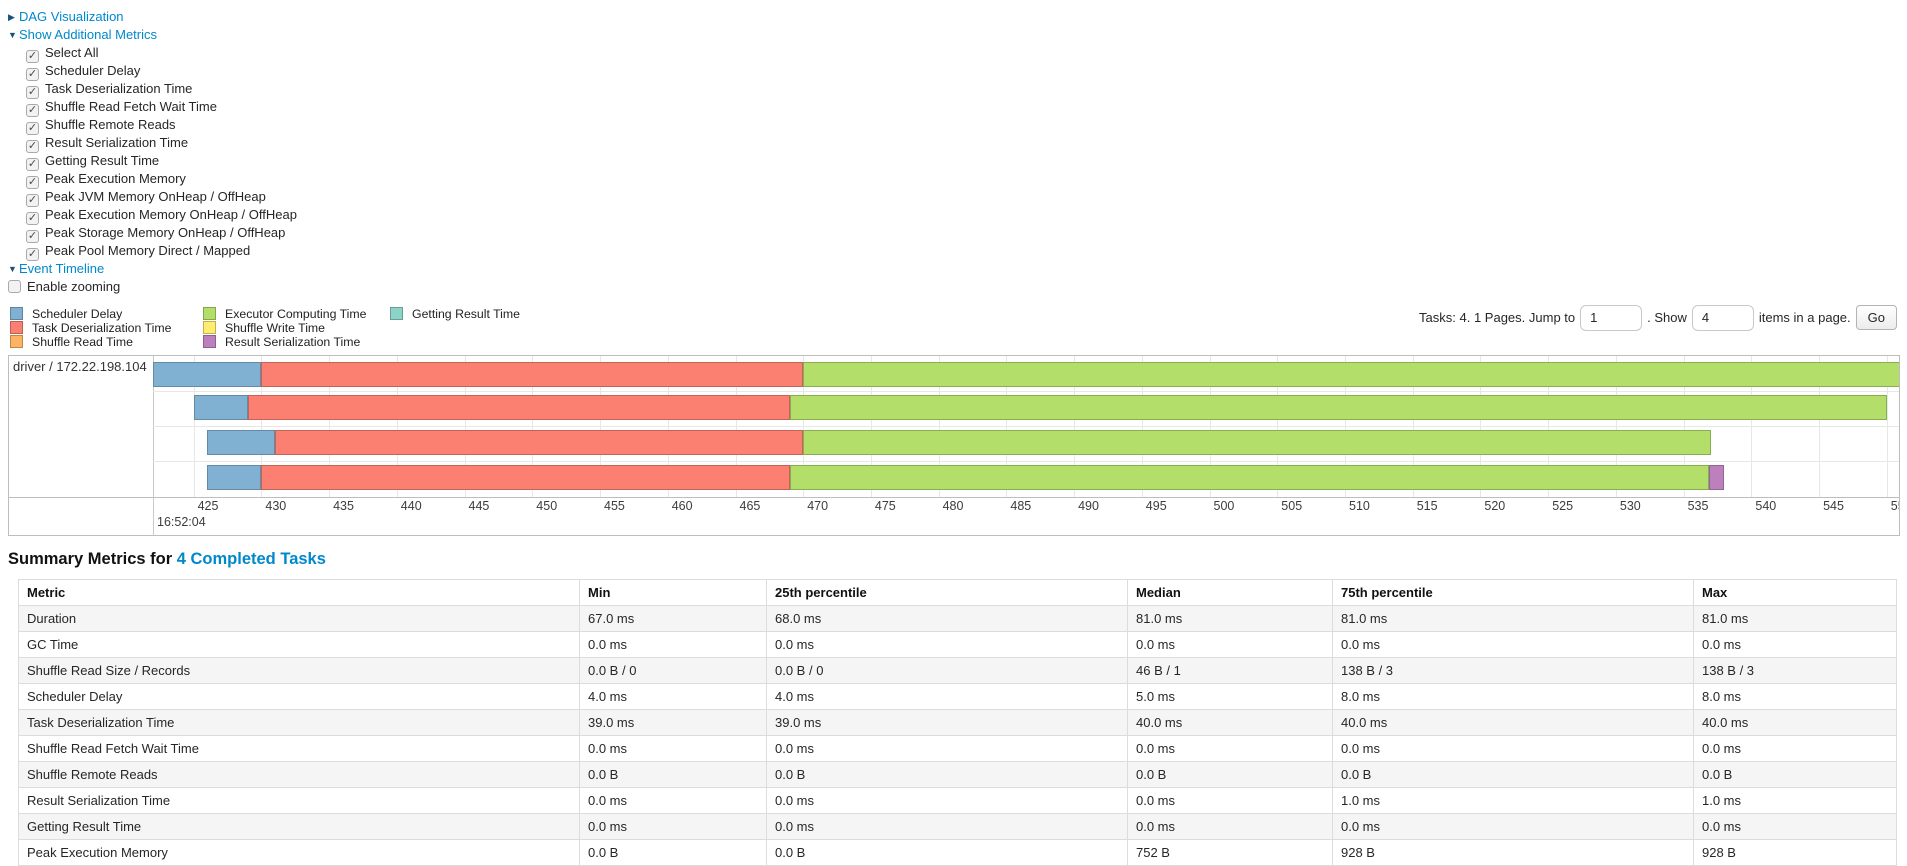 The height and width of the screenshot is (866, 1907). Describe the element at coordinates (1804, 317) in the screenshot. I see `pagination-suffix-text: items in a page.` at that location.